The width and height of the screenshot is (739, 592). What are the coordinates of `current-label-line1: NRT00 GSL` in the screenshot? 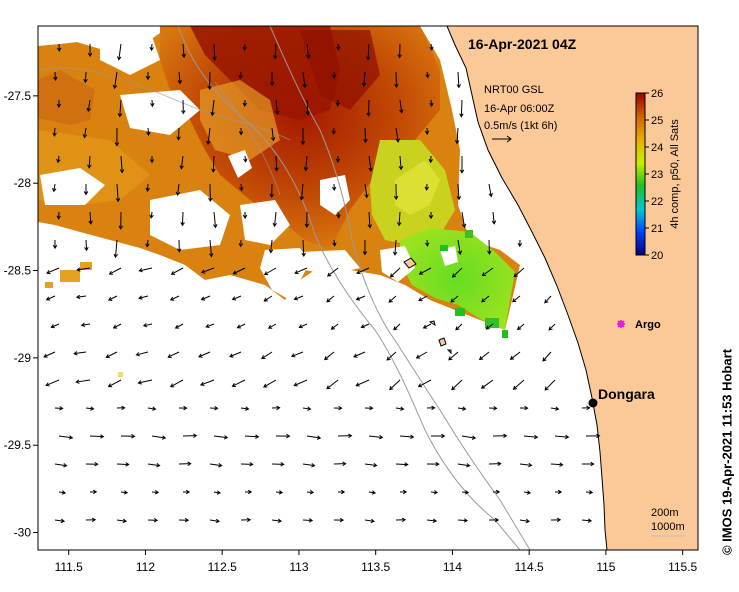 It's located at (514, 90).